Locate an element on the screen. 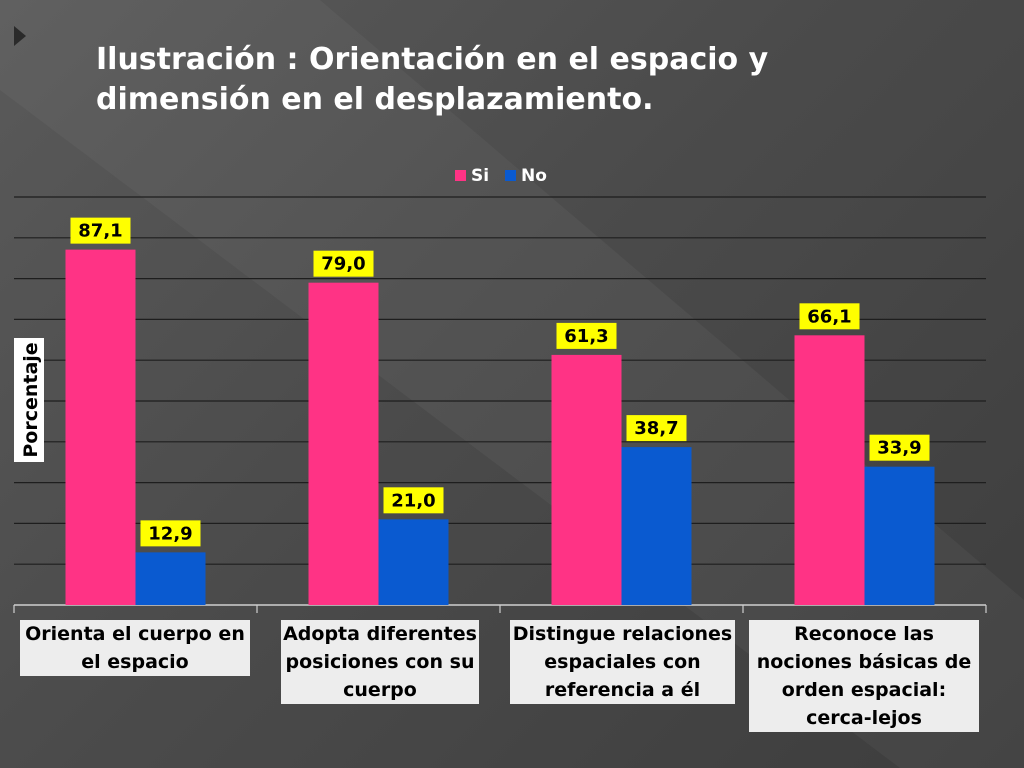  bullet-arrow-icon is located at coordinates (20, 36).